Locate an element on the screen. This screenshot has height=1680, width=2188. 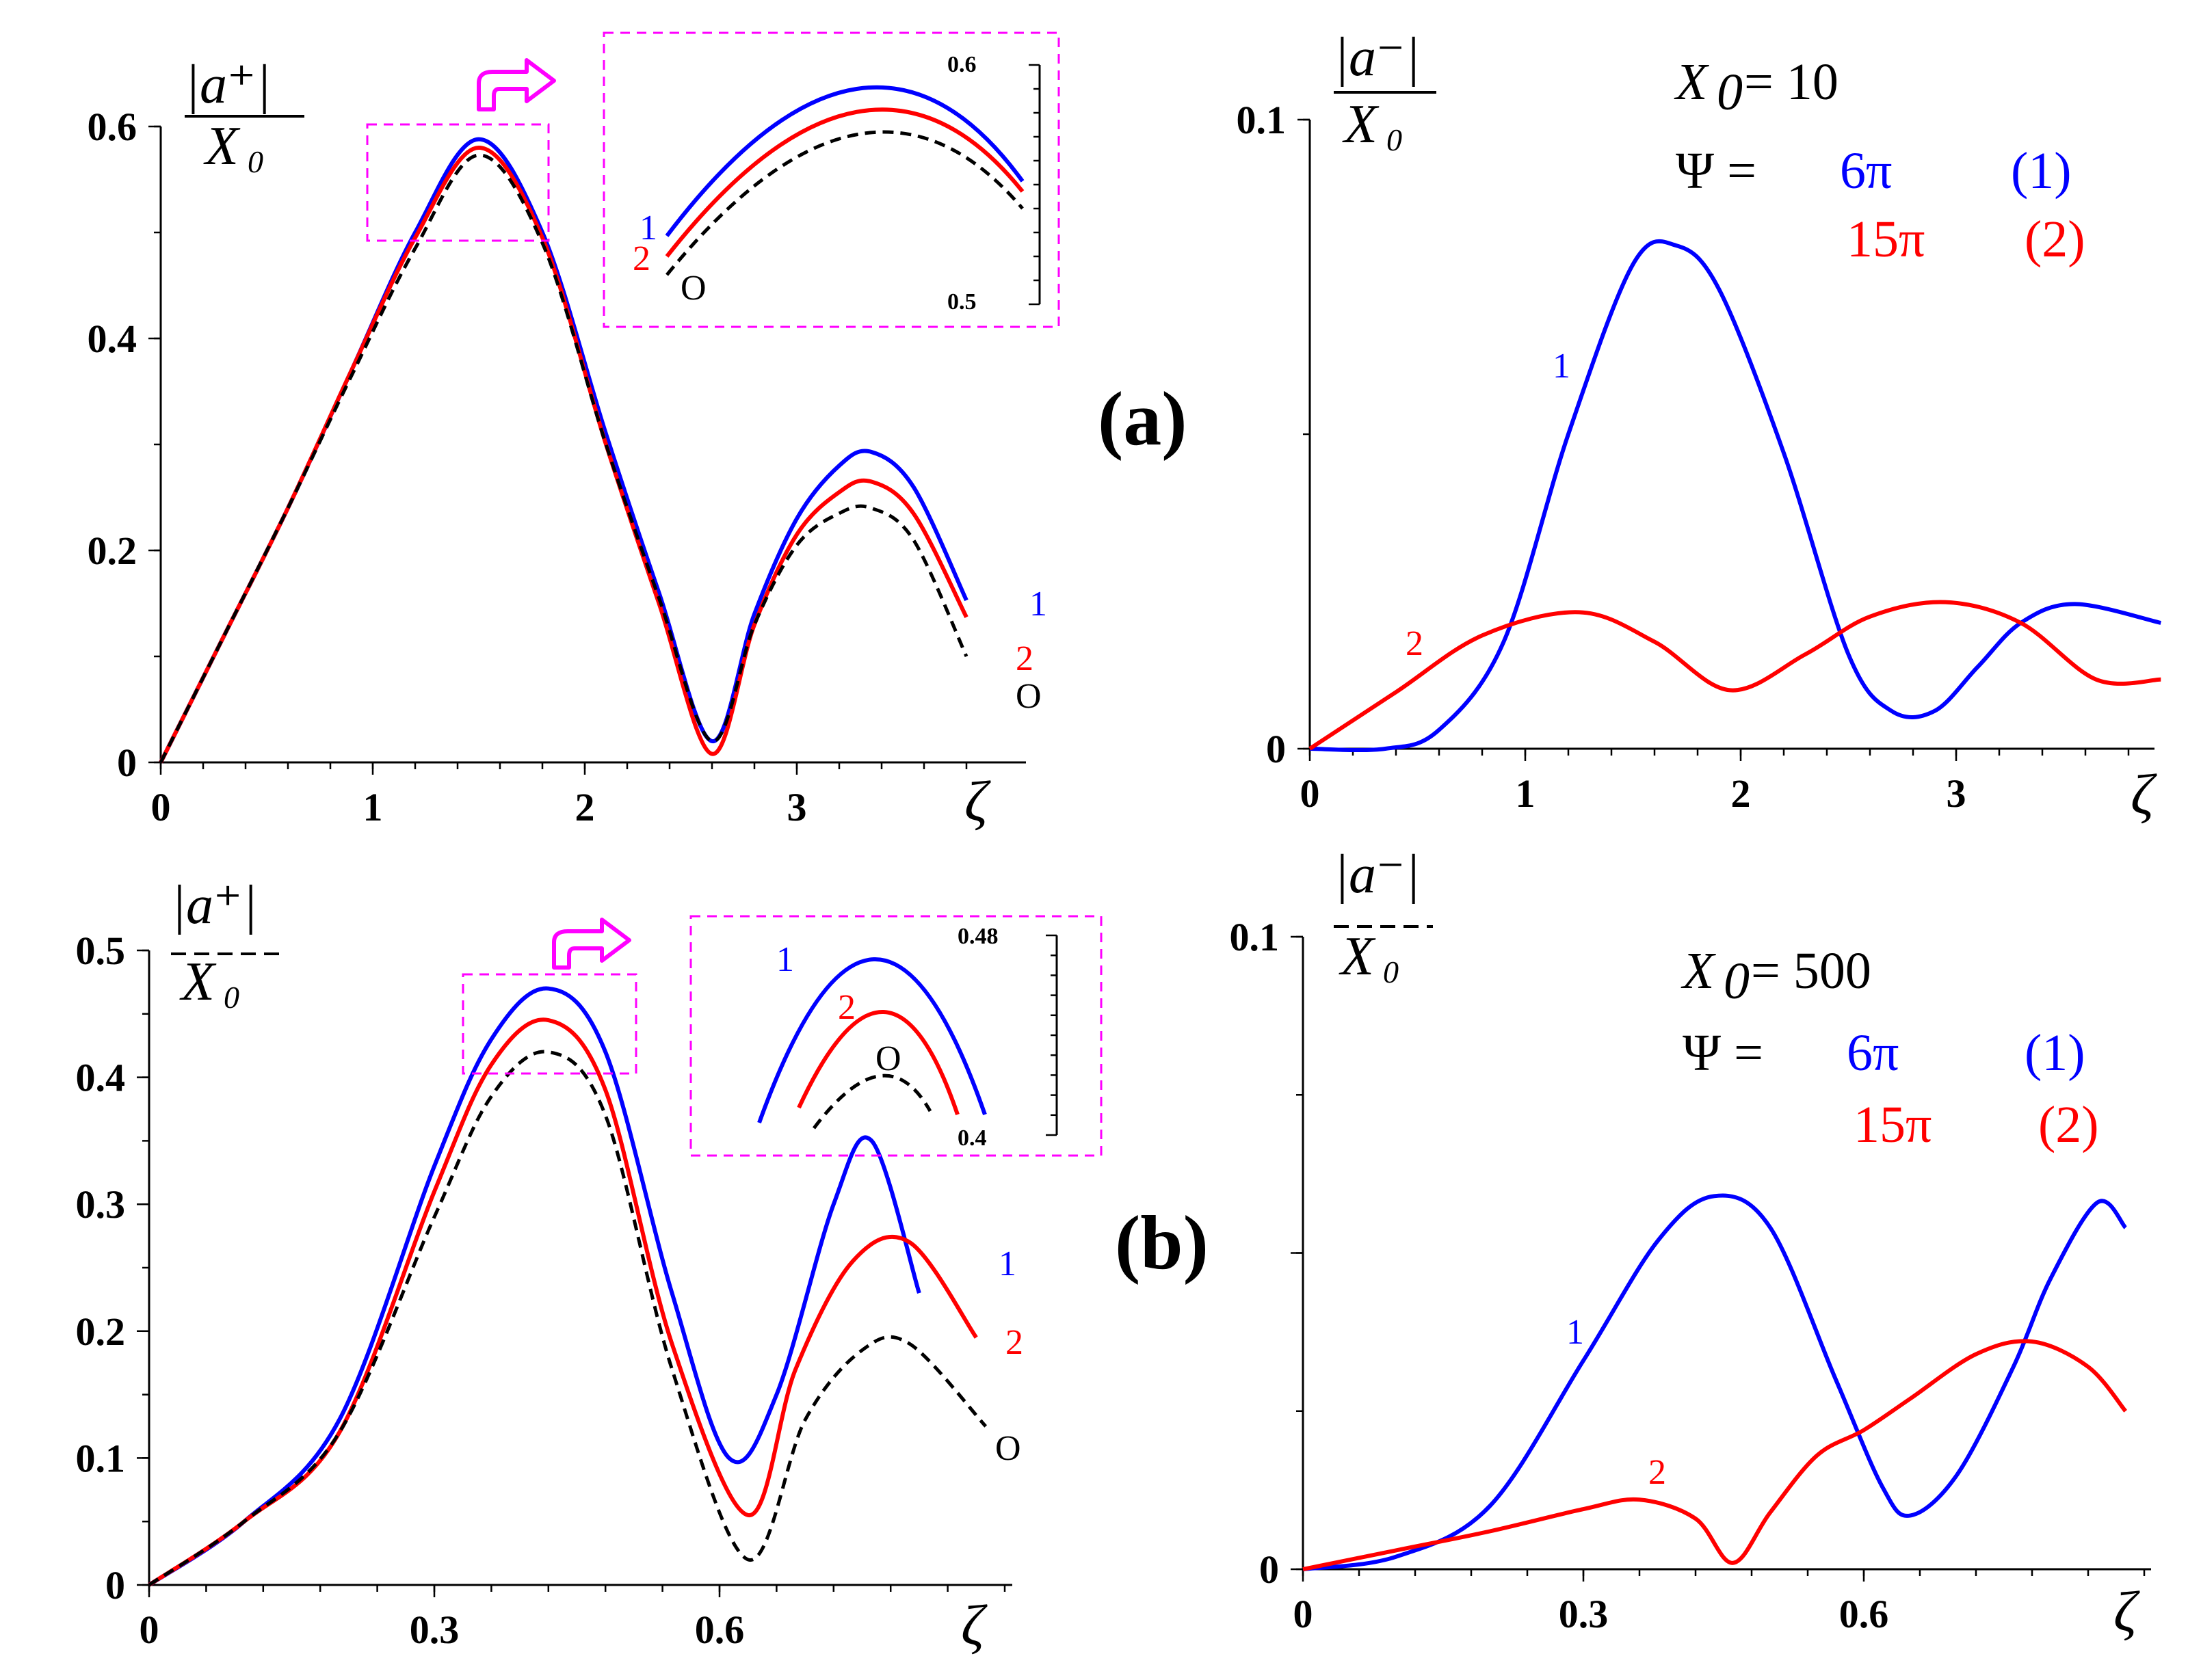
tick-labels: 0 1 2 3 0 0.1 is located at coordinates (1601, 457).